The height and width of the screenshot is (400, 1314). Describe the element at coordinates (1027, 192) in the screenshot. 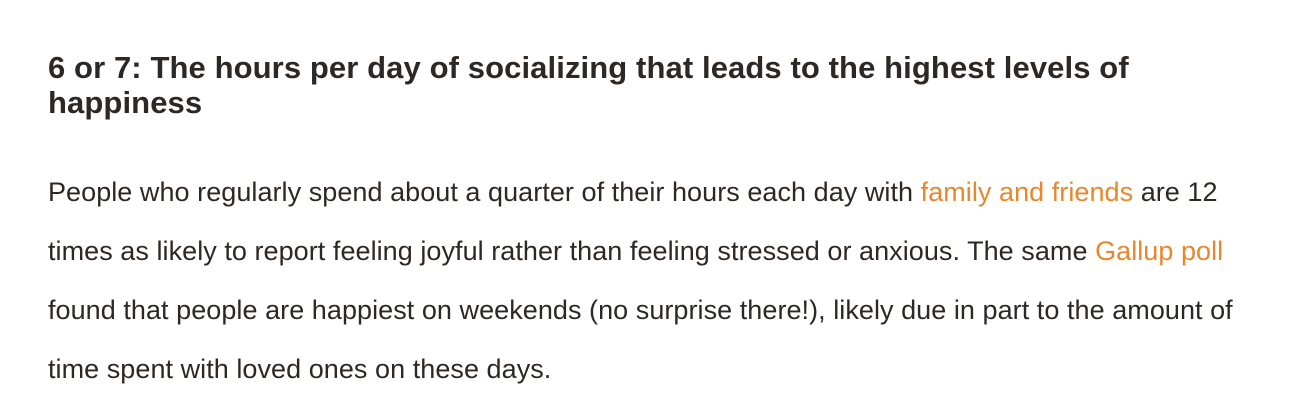

I see `family-and-friends-link: family and friends` at that location.